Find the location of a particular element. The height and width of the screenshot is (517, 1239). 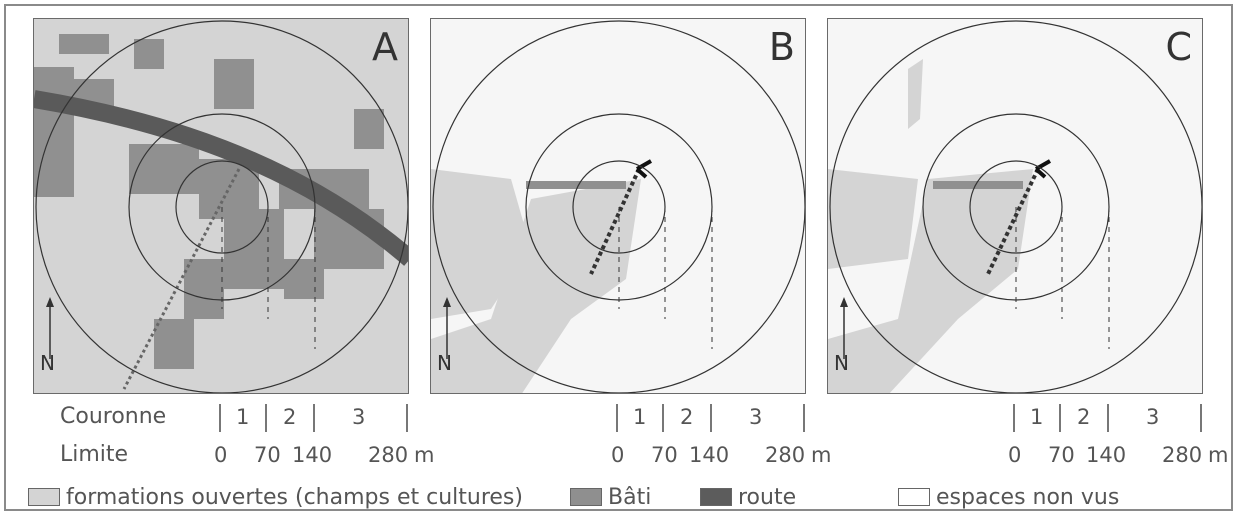

path-track is located at coordinates (181, 279).